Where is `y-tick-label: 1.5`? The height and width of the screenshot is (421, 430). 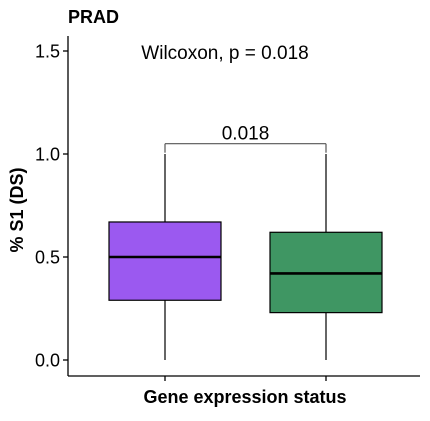 y-tick-label: 1.5 is located at coordinates (47, 52).